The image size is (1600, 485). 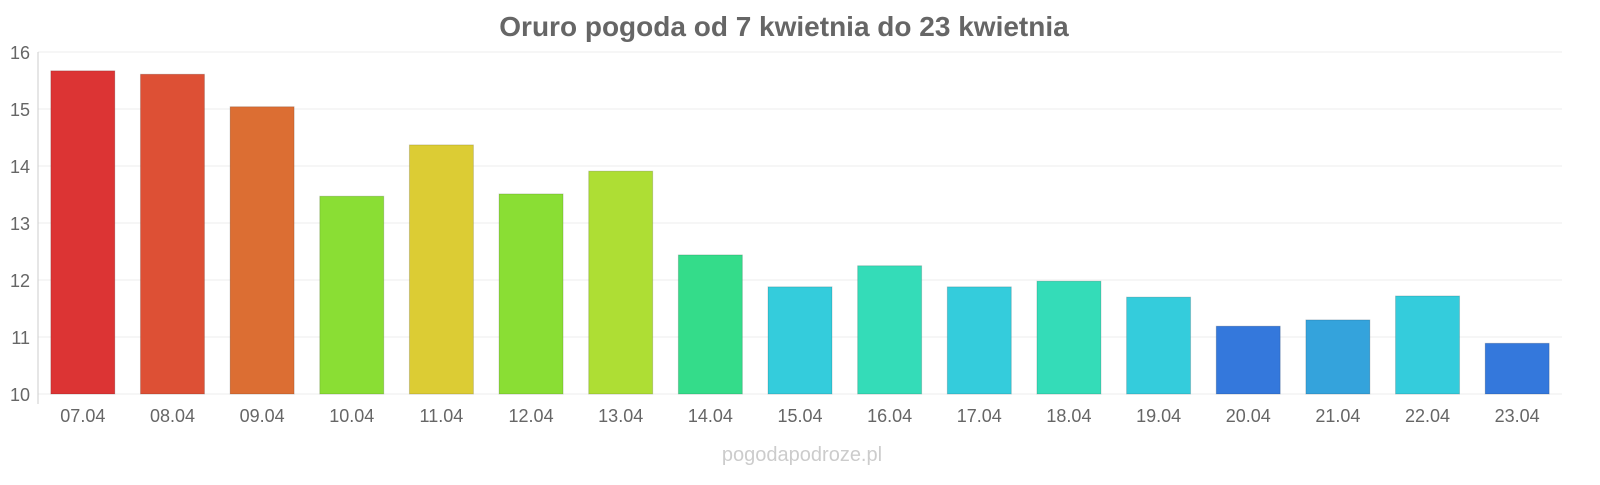 What do you see at coordinates (890, 330) in the screenshot?
I see `bar-16.04` at bounding box center [890, 330].